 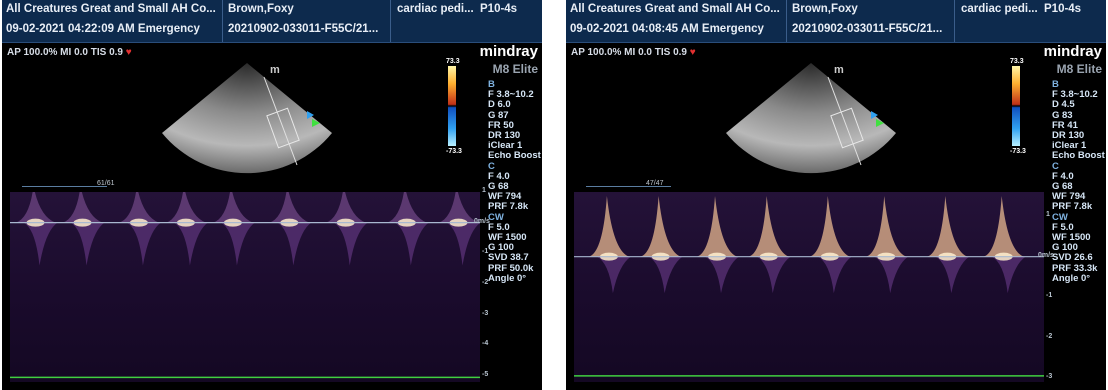 What do you see at coordinates (1078, 156) in the screenshot?
I see `param-item: Echo Boost` at bounding box center [1078, 156].